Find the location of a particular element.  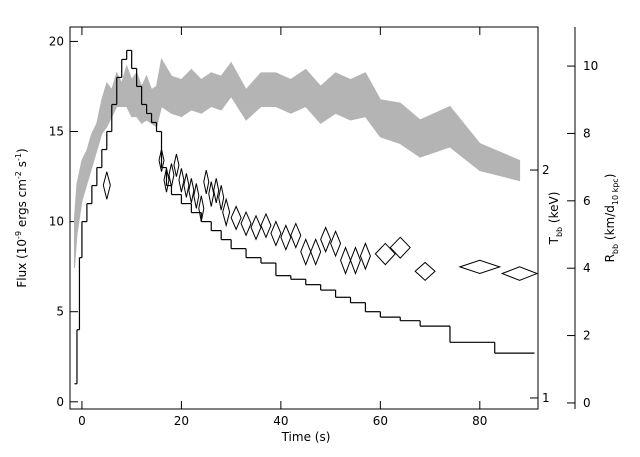

x-tick-label: 20 is located at coordinates (181, 421).